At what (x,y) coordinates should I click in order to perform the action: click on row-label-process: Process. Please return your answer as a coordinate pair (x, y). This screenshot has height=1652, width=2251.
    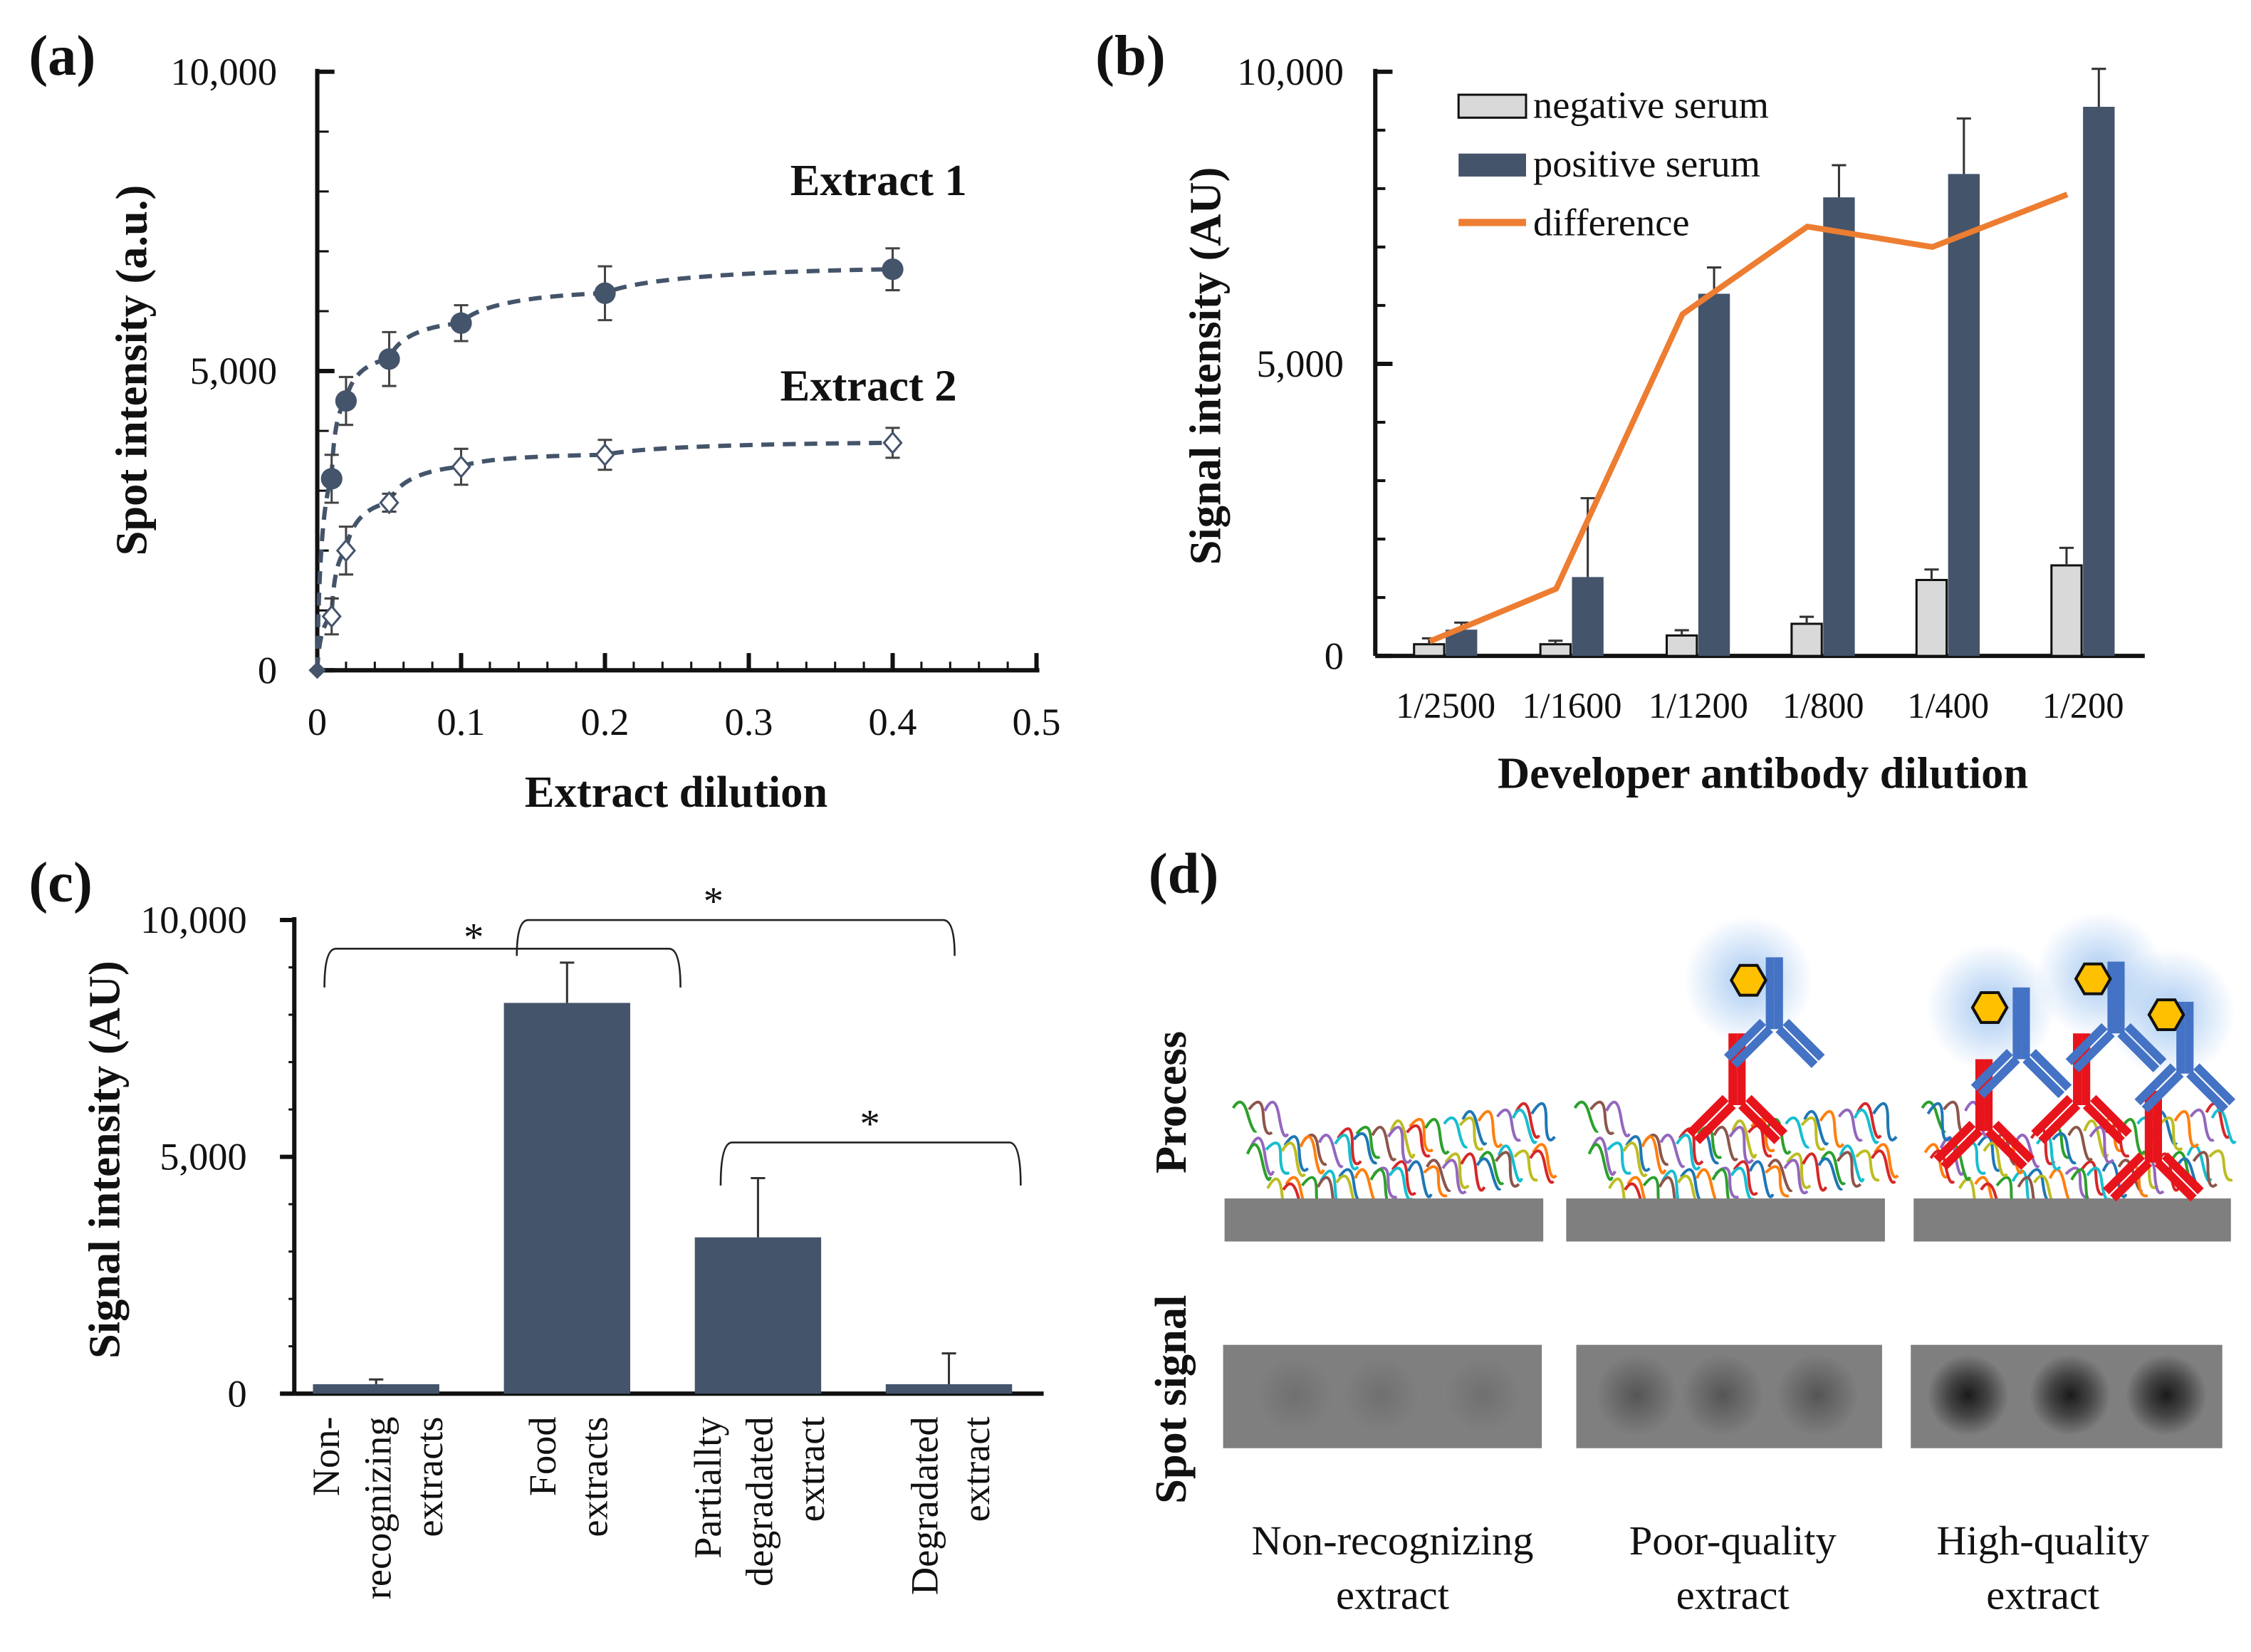
    Looking at the image, I should click on (1171, 1102).